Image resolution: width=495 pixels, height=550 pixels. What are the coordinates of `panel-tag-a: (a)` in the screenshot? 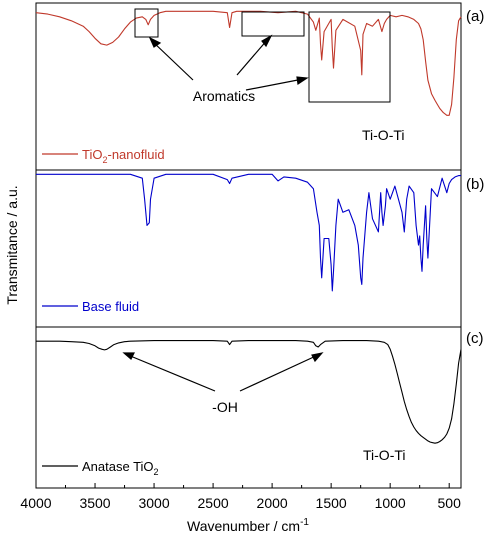 It's located at (475, 16).